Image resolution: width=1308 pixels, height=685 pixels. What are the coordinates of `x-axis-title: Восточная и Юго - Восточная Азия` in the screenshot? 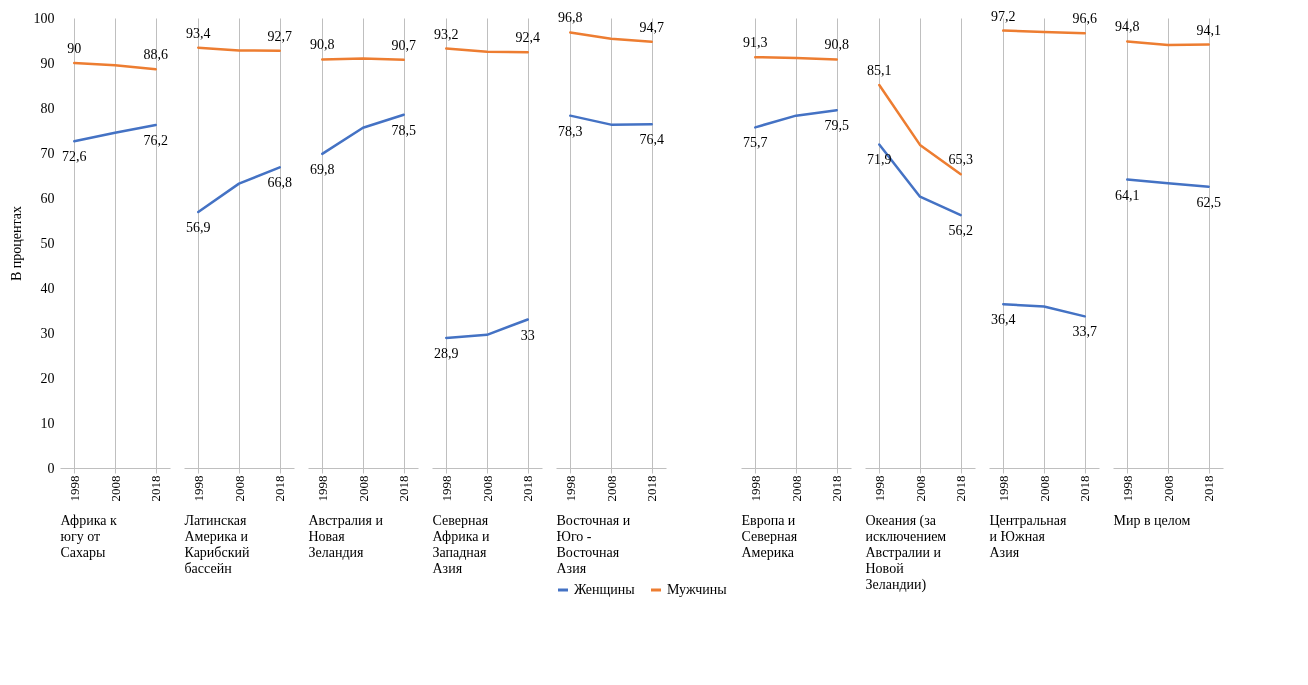 It's located at (593, 544).